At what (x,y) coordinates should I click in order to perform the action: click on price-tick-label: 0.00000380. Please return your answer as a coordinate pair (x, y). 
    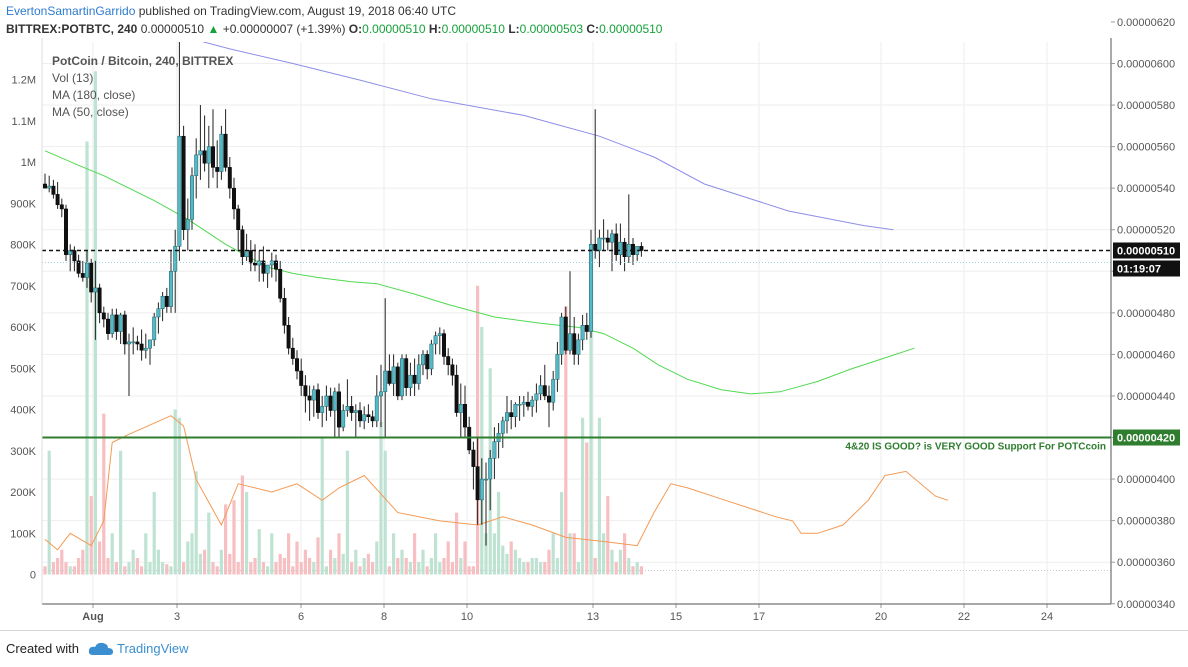
    Looking at the image, I should click on (1146, 522).